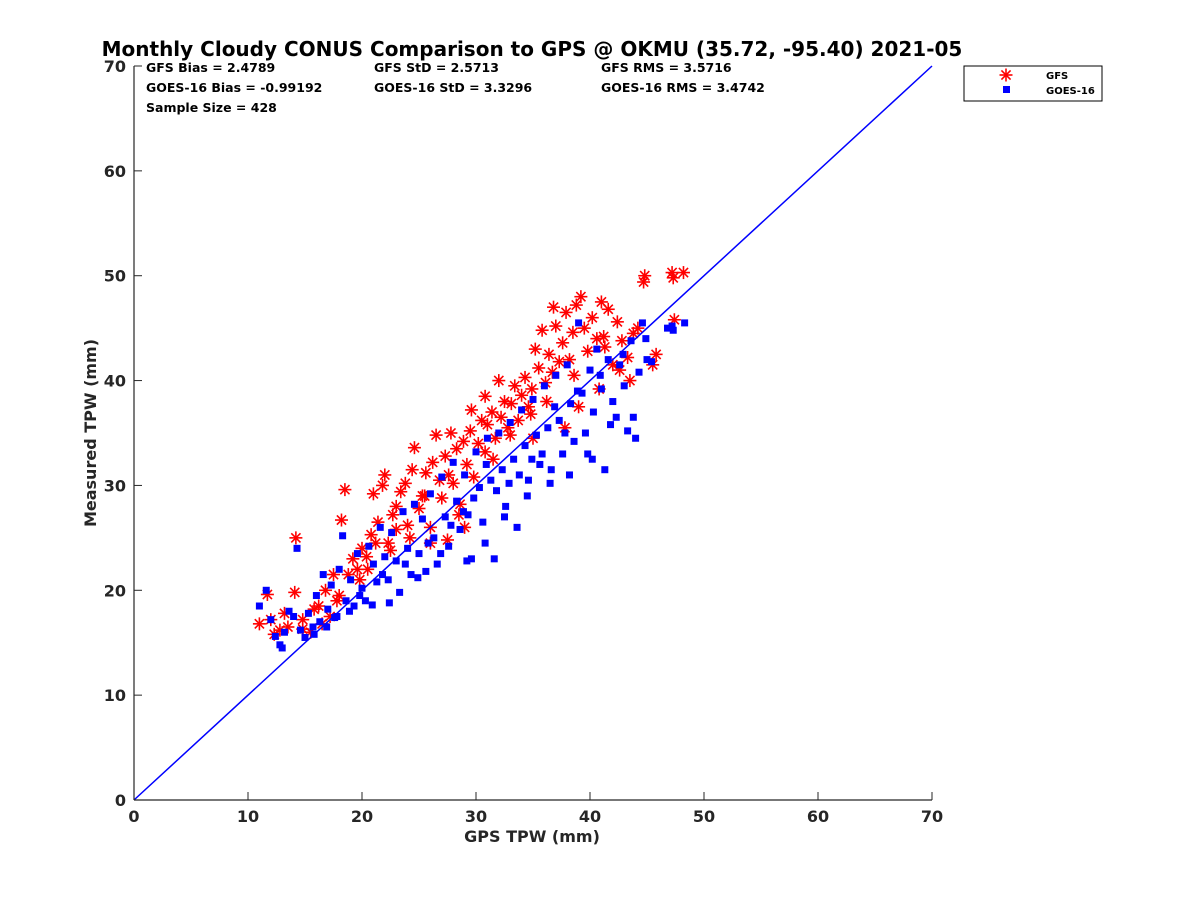 The width and height of the screenshot is (1200, 900). Describe the element at coordinates (1006, 89) in the screenshot. I see `legend-goes16-marker` at that location.